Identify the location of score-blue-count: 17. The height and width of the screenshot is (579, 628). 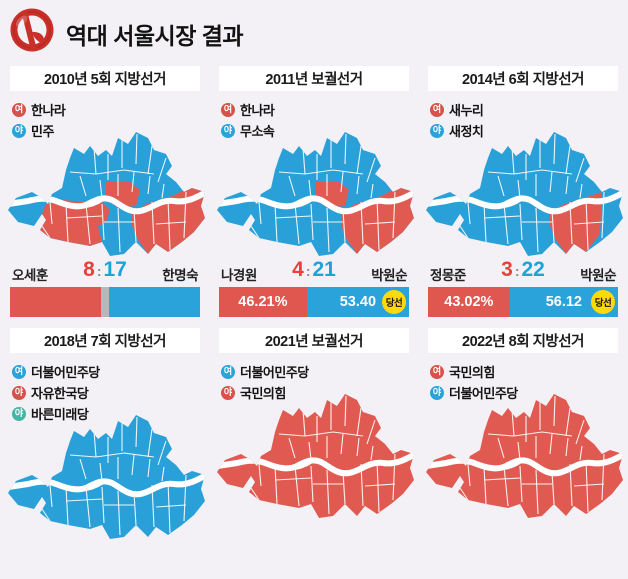
(115, 269).